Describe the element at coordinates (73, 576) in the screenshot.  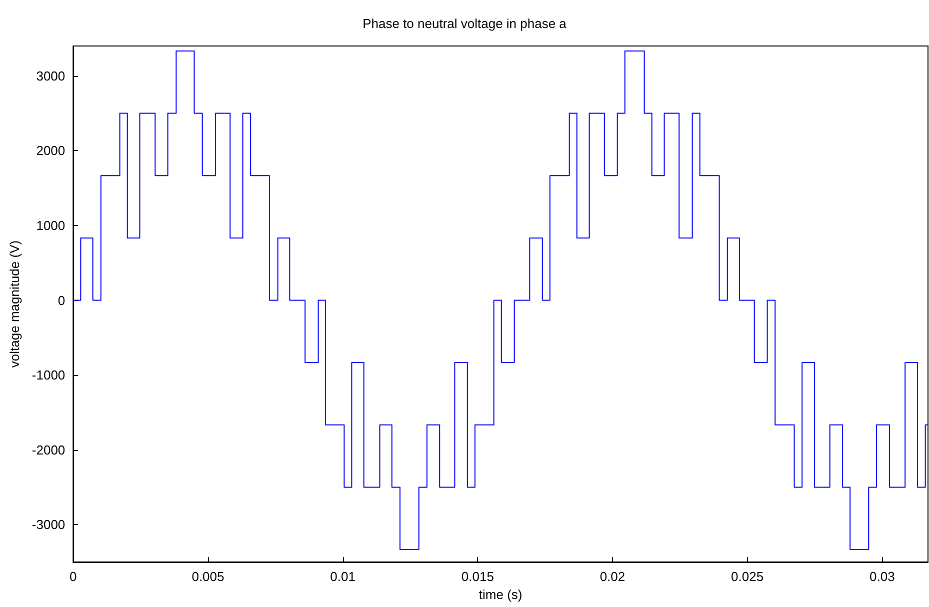
I see `x-tick-label: 0` at that location.